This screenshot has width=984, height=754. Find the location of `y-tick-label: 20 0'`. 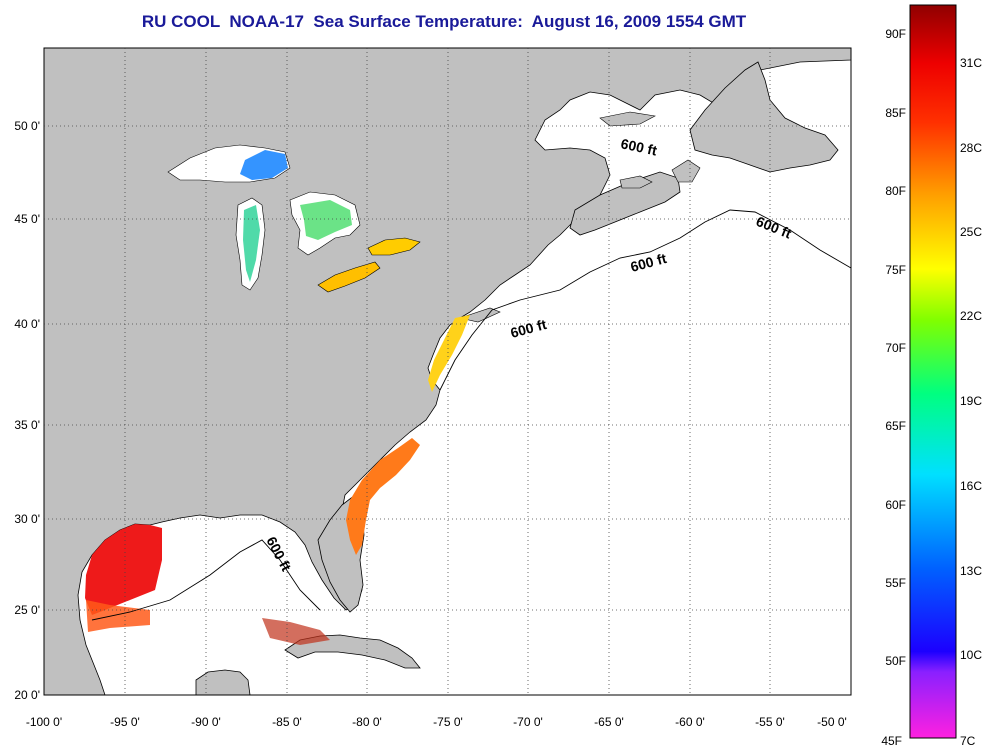

y-tick-label: 20 0' is located at coordinates (27, 695).